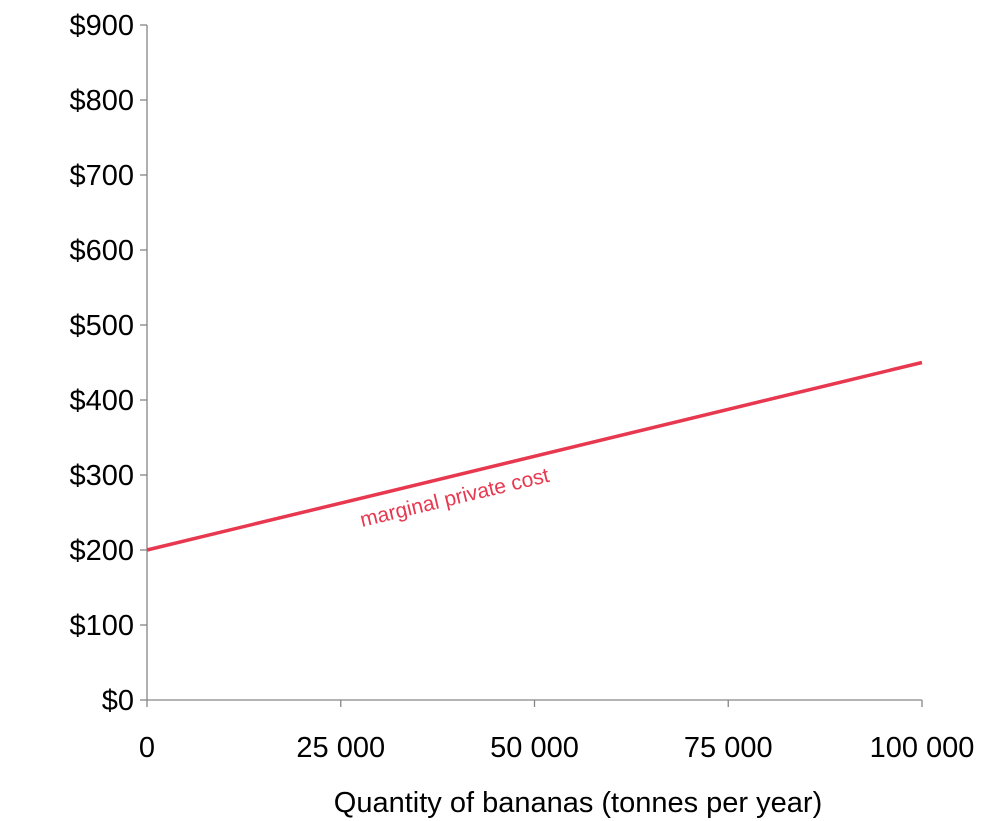  I want to click on y-tick-label: $300, so click(101, 476).